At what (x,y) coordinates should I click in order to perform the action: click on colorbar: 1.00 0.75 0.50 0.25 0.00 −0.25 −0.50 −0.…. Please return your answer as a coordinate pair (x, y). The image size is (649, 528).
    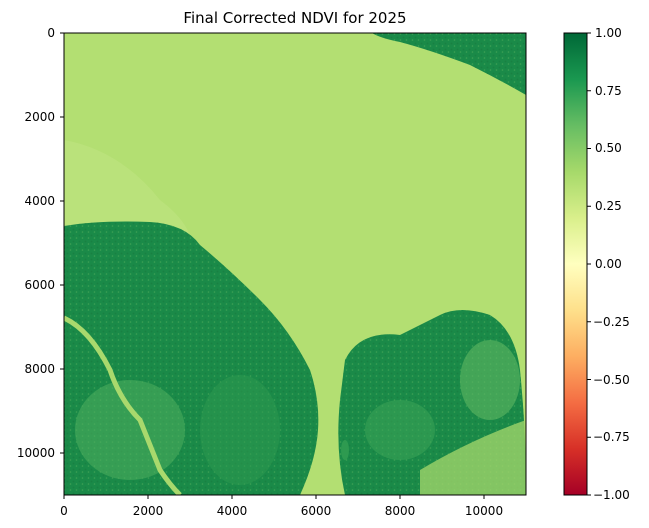
    Looking at the image, I should click on (596, 264).